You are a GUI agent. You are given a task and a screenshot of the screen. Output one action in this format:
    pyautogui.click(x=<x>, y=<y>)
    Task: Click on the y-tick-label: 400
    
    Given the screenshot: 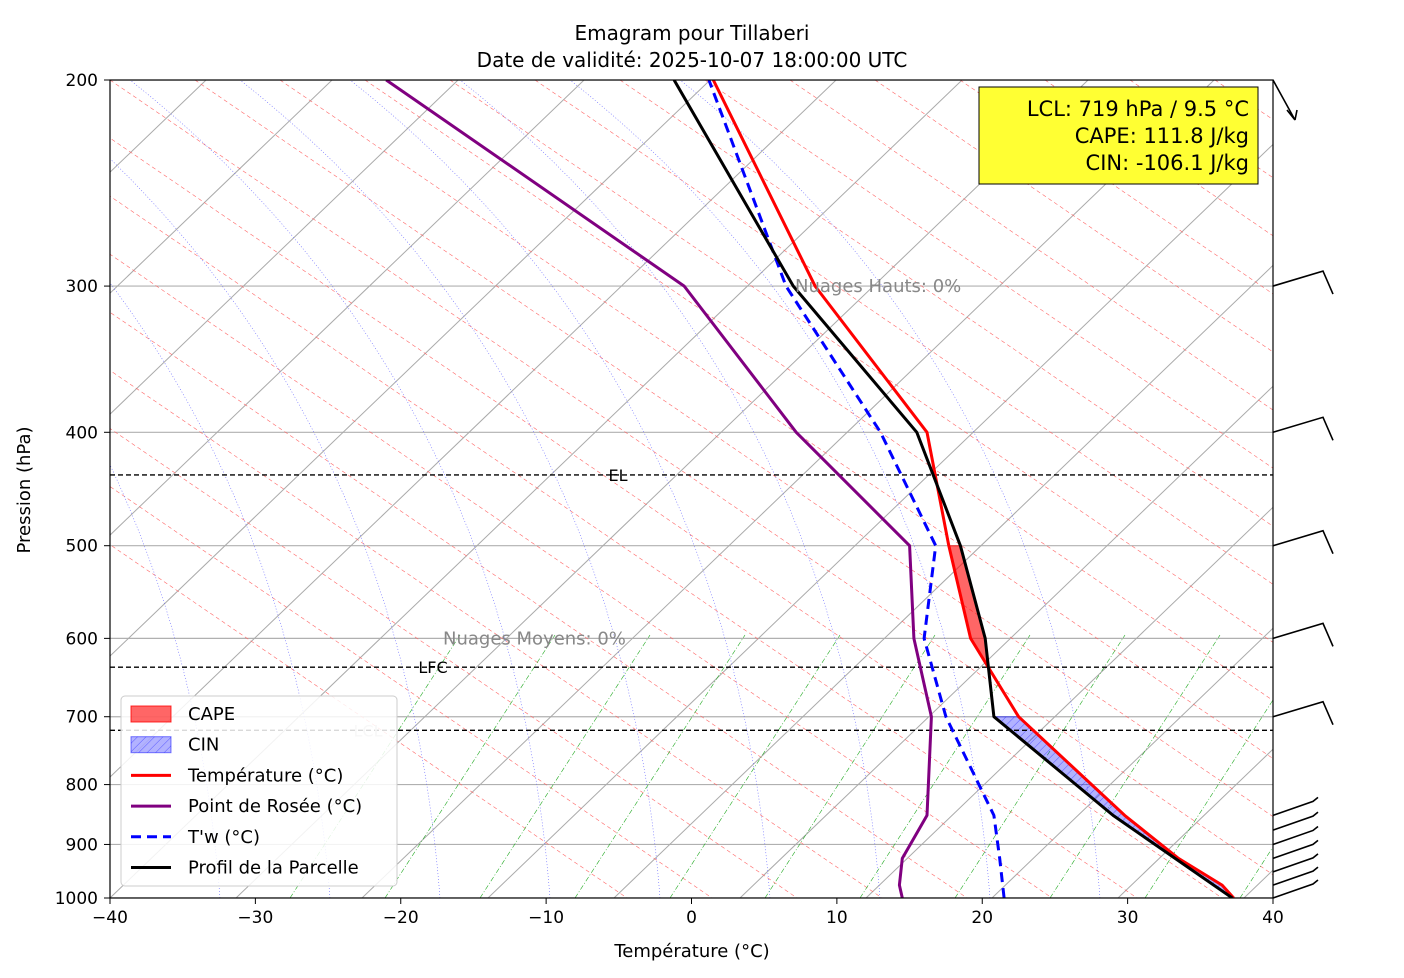 What is the action you would take?
    pyautogui.click(x=82, y=433)
    